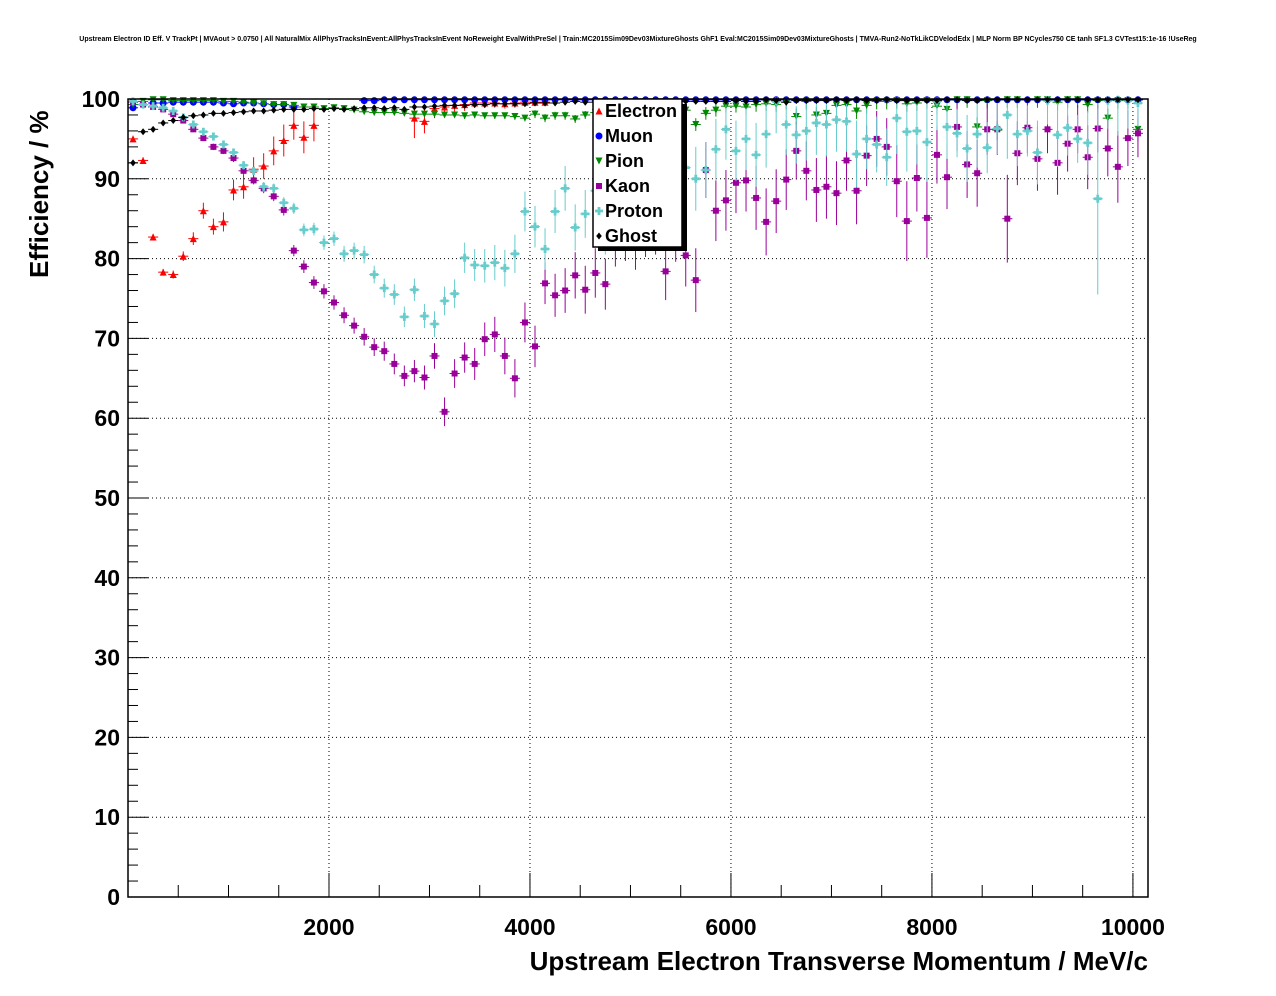  What do you see at coordinates (629, 136) in the screenshot?
I see `legend-label-muon: Muon` at bounding box center [629, 136].